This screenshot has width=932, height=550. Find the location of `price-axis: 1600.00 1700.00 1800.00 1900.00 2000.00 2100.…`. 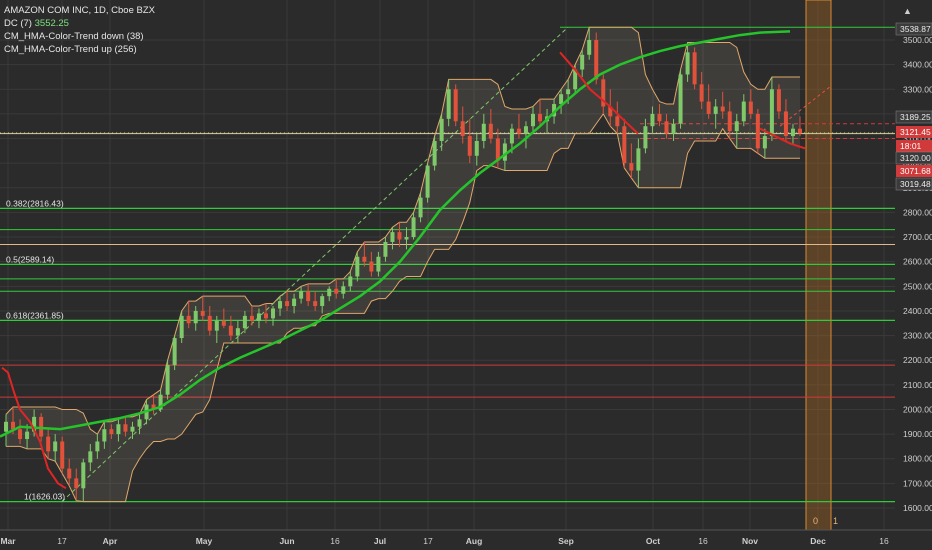

price-axis: 1600.00 1700.00 1800.00 1900.00 2000.00 2100.… is located at coordinates (917, 274).